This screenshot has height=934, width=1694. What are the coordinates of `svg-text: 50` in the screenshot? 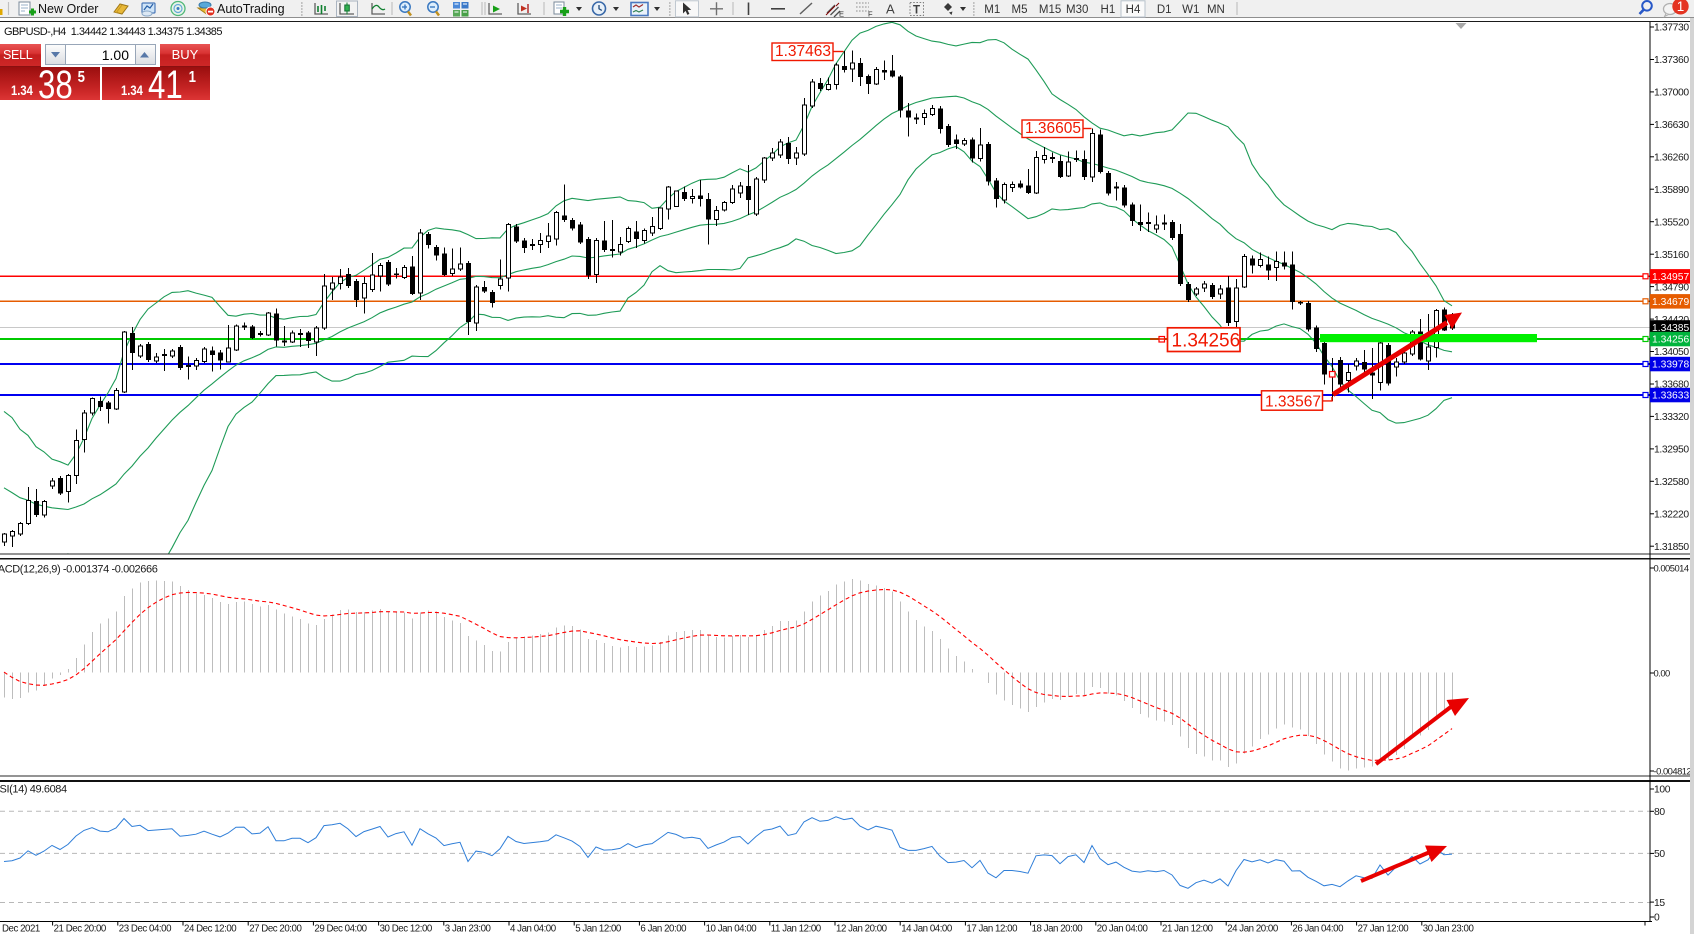 It's located at (1659, 854).